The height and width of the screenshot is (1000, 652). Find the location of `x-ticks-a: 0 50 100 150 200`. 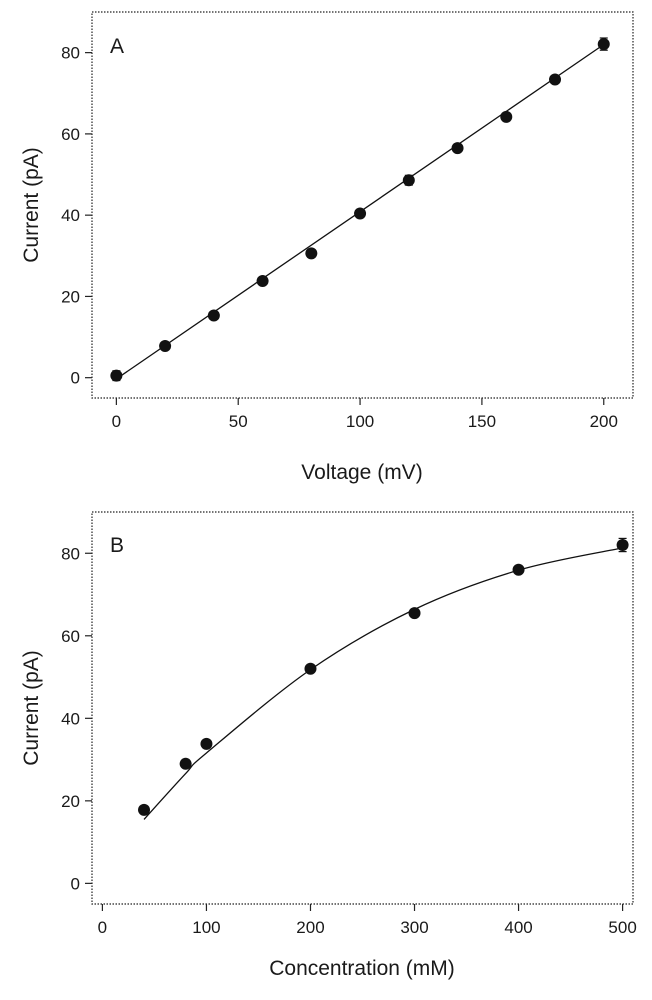

x-ticks-a: 0 50 100 150 200 is located at coordinates (365, 414).